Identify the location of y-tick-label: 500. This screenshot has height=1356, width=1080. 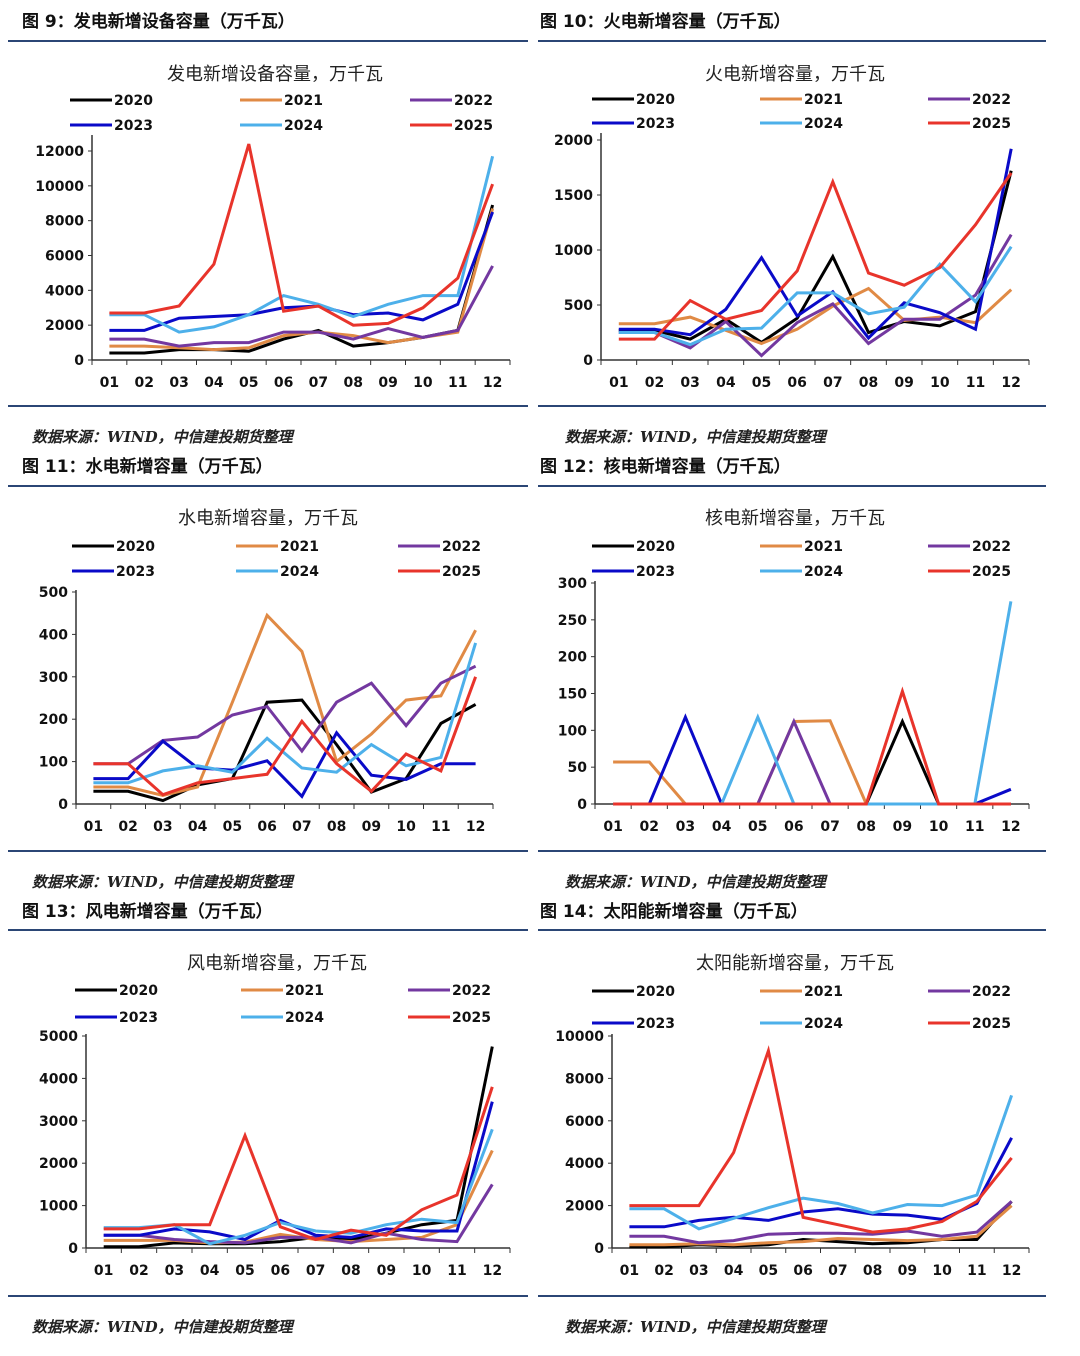
(53, 593).